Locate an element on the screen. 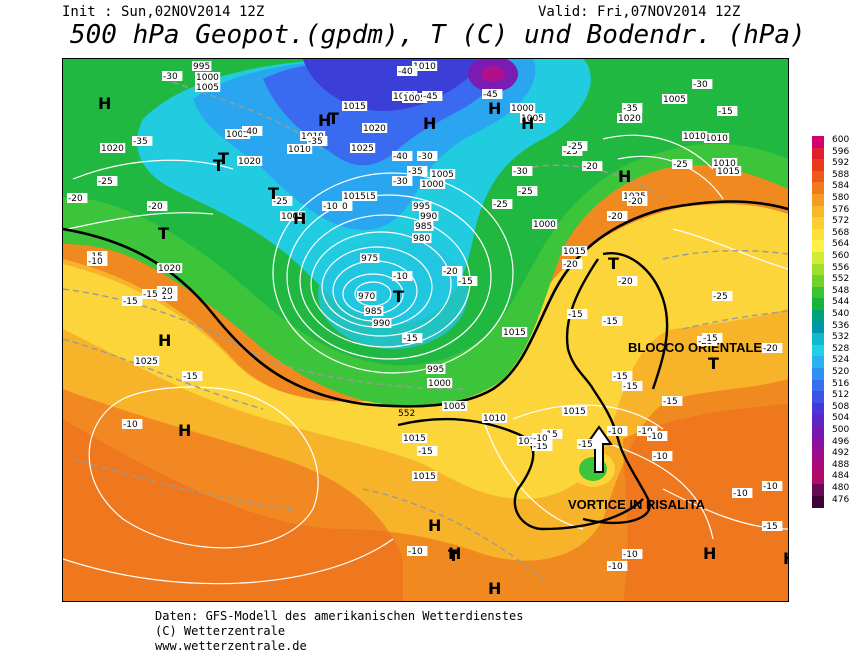  legend-value: 568 is located at coordinates (841, 232).